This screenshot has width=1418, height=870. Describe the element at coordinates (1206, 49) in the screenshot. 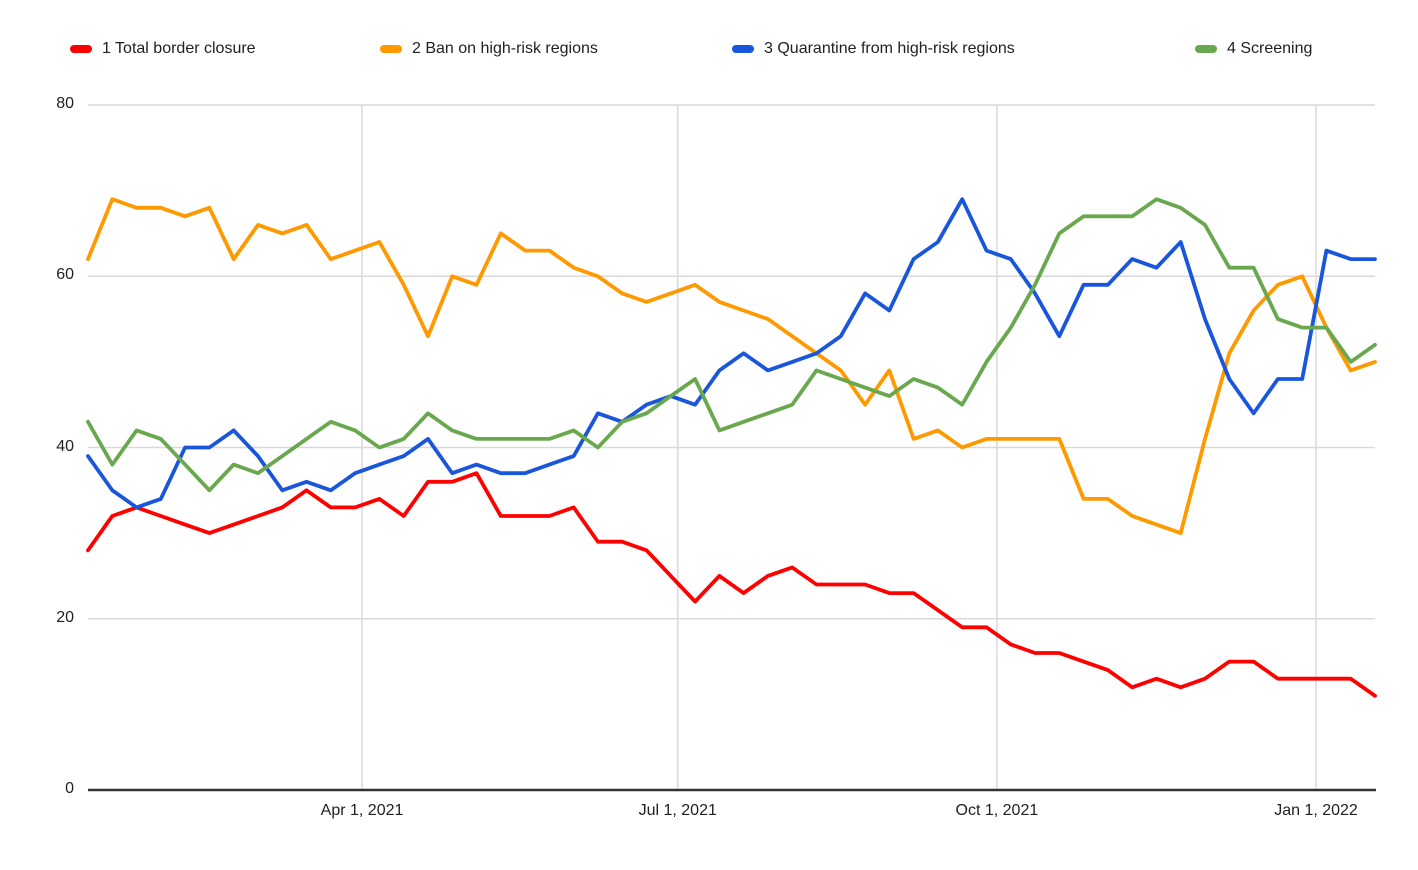

I see `legend-swatch-screening` at that location.